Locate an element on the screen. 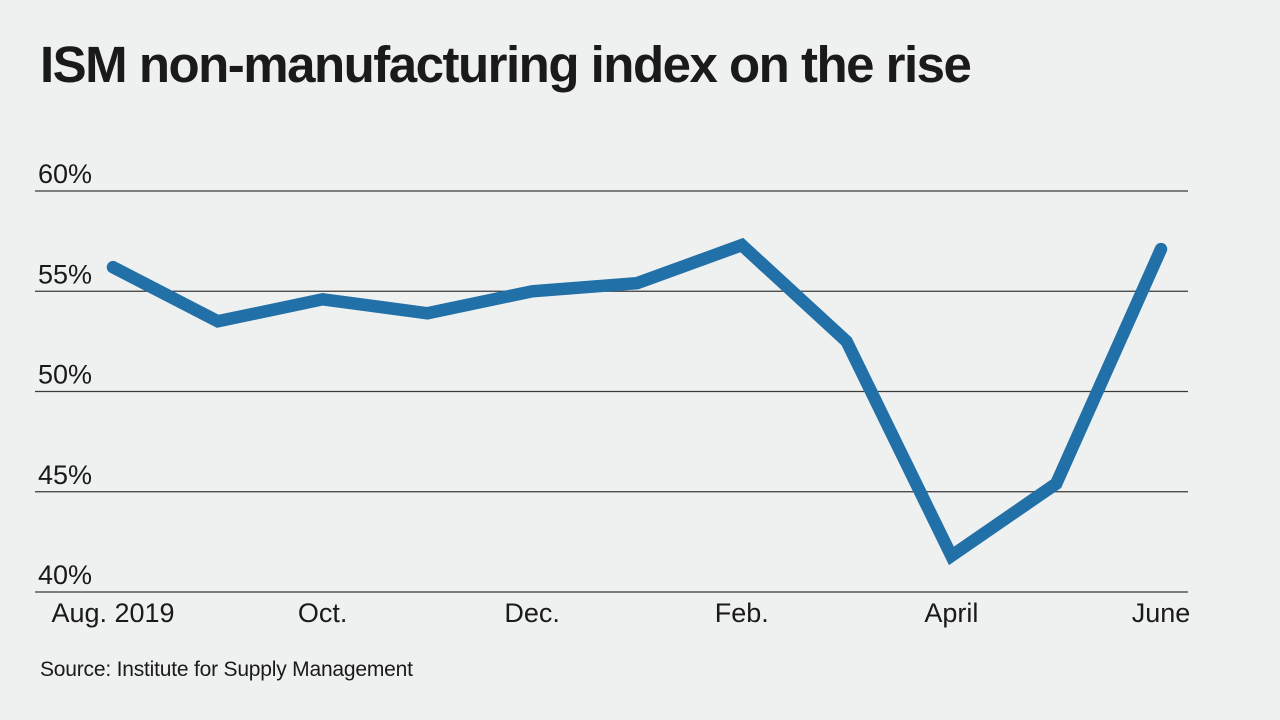  x-axis-tick-label: Aug. 2019 is located at coordinates (112, 613).